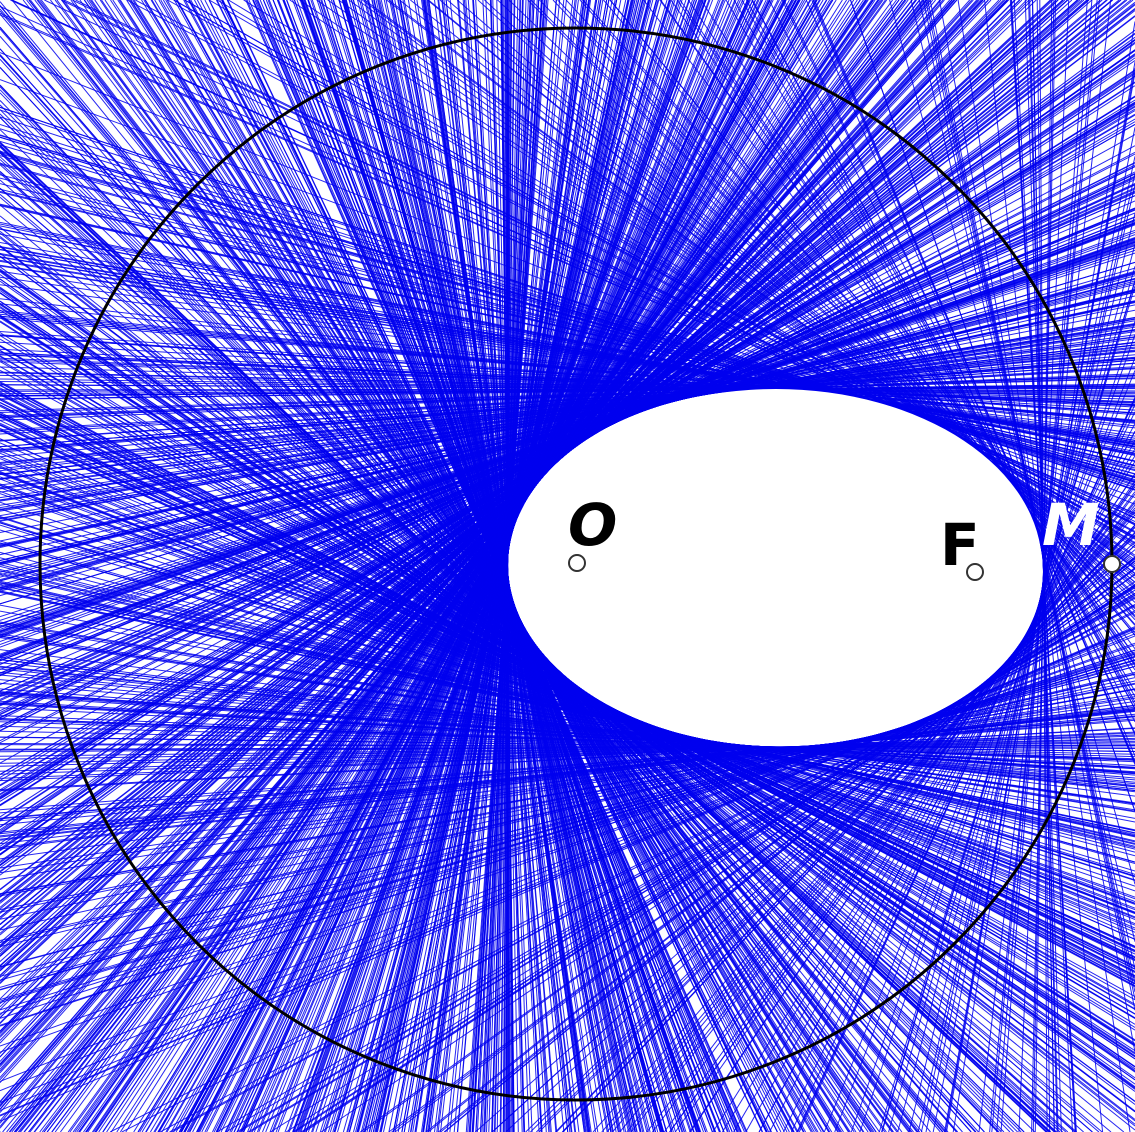 The image size is (1135, 1132). I want to click on point-m-marker, so click(1112, 564).